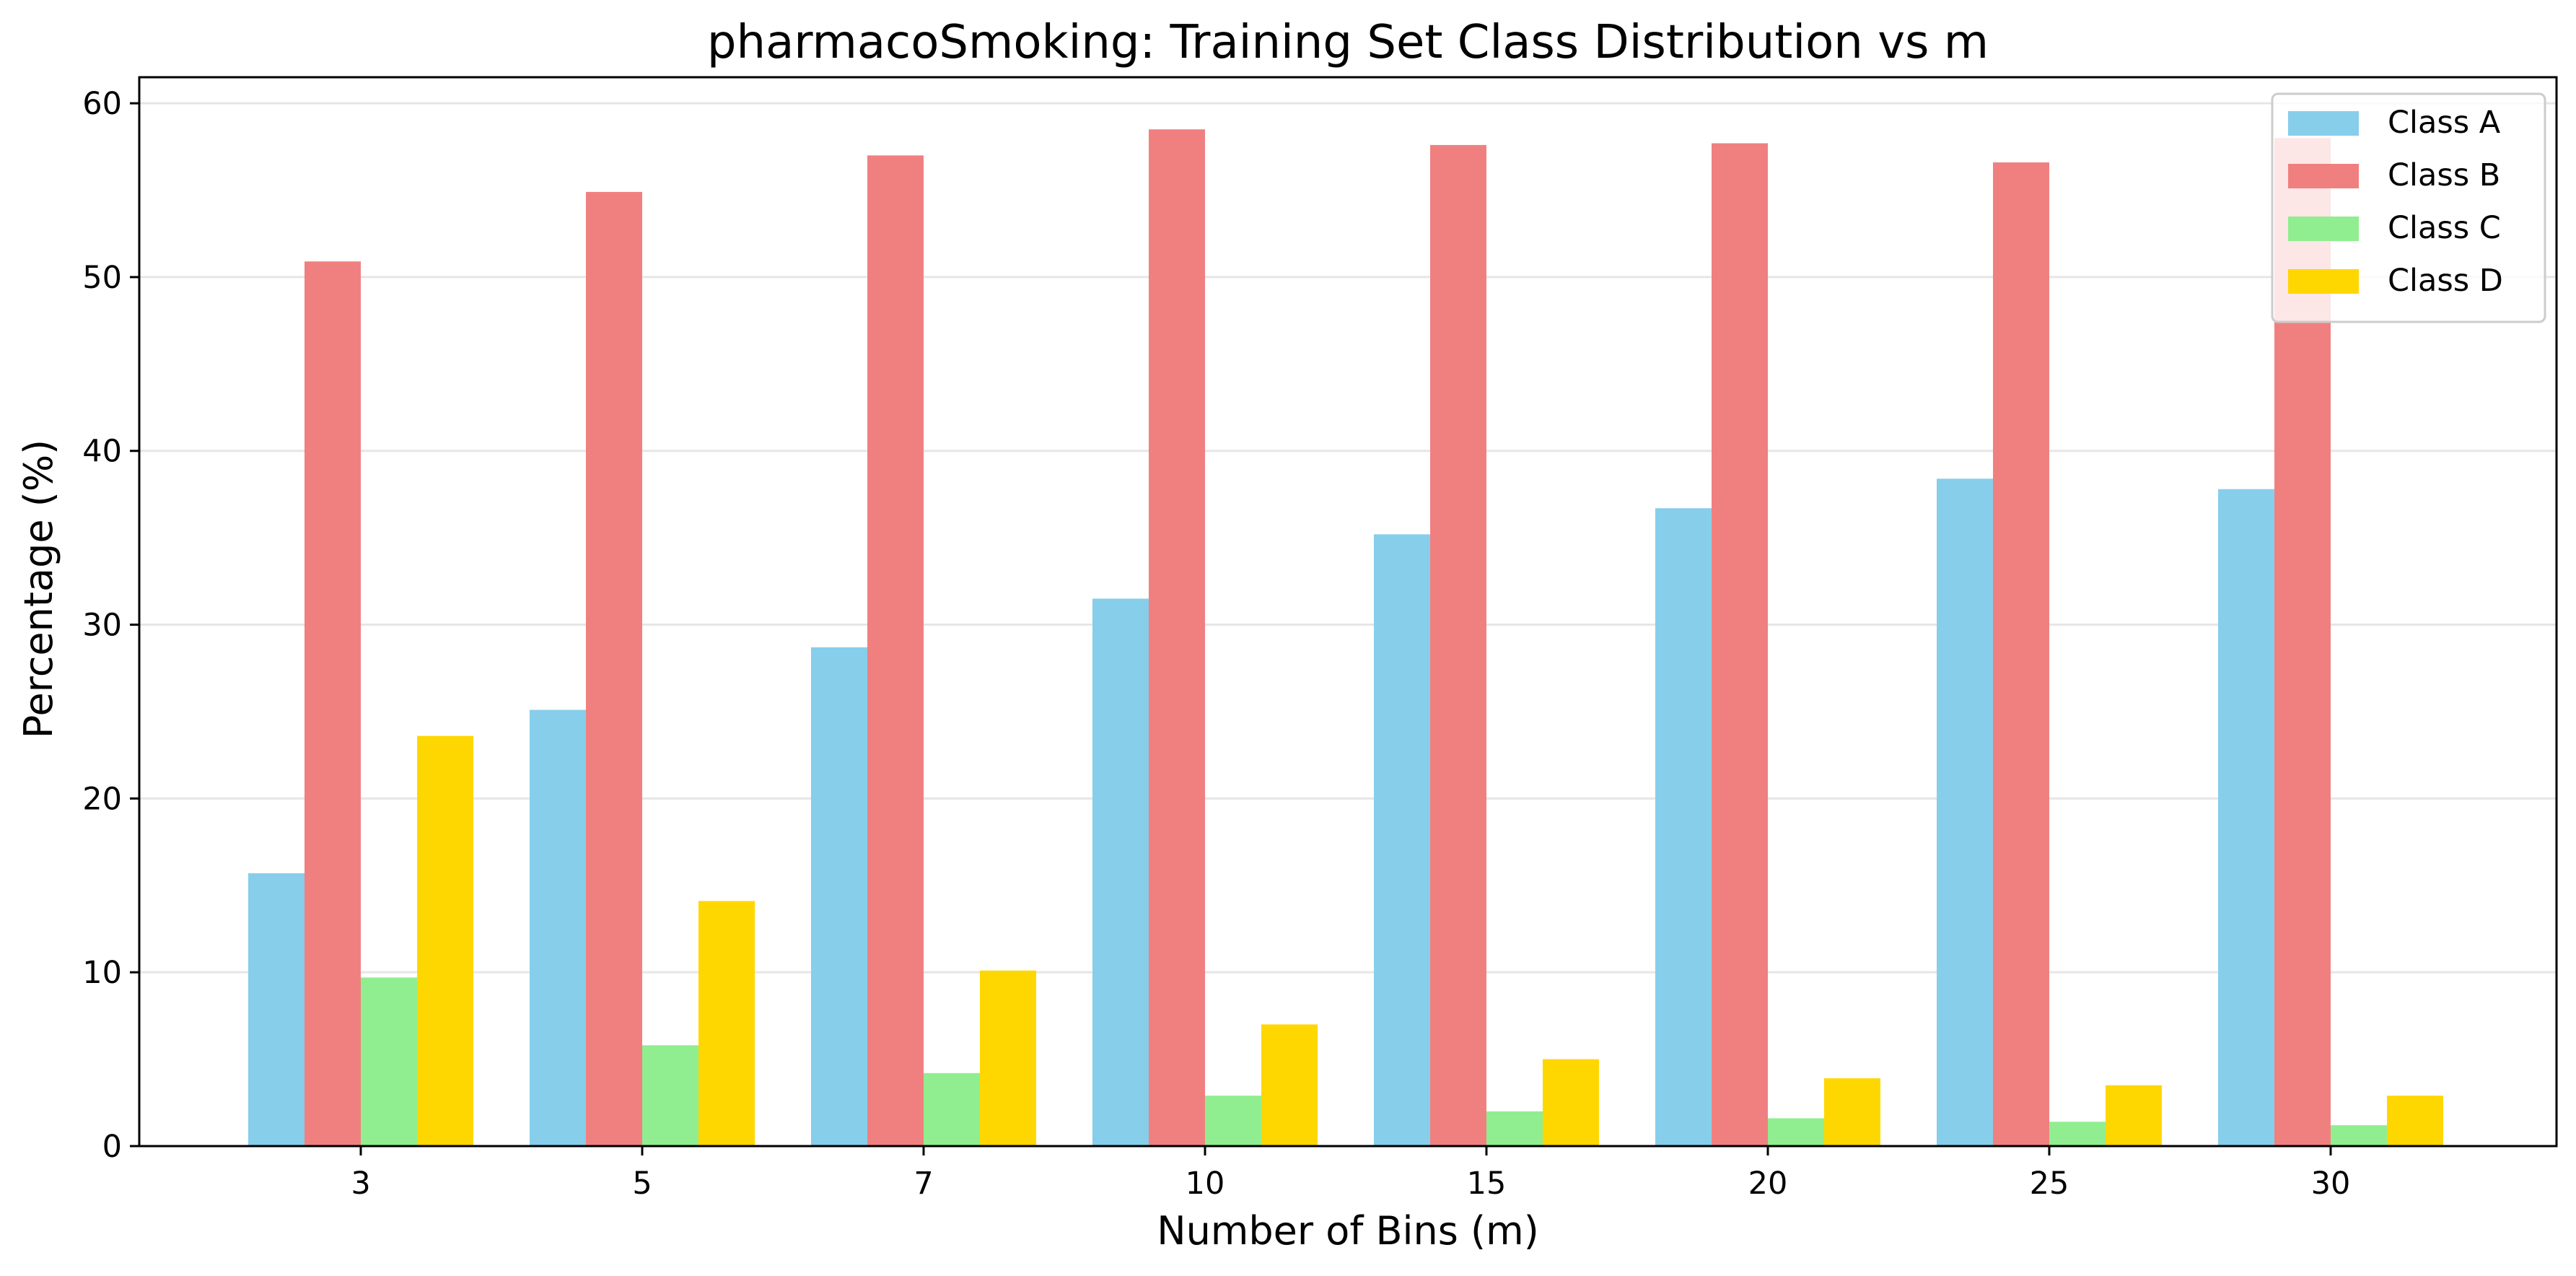 The image size is (2576, 1276). Describe the element at coordinates (2445, 281) in the screenshot. I see `legend-label: Class D` at that location.